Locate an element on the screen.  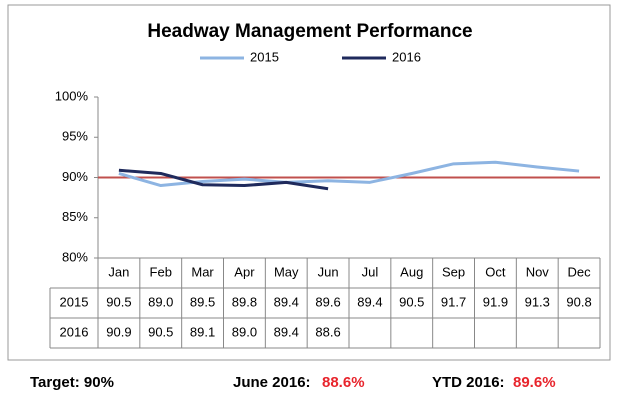
table-cell: 89.1 is located at coordinates (202, 331).